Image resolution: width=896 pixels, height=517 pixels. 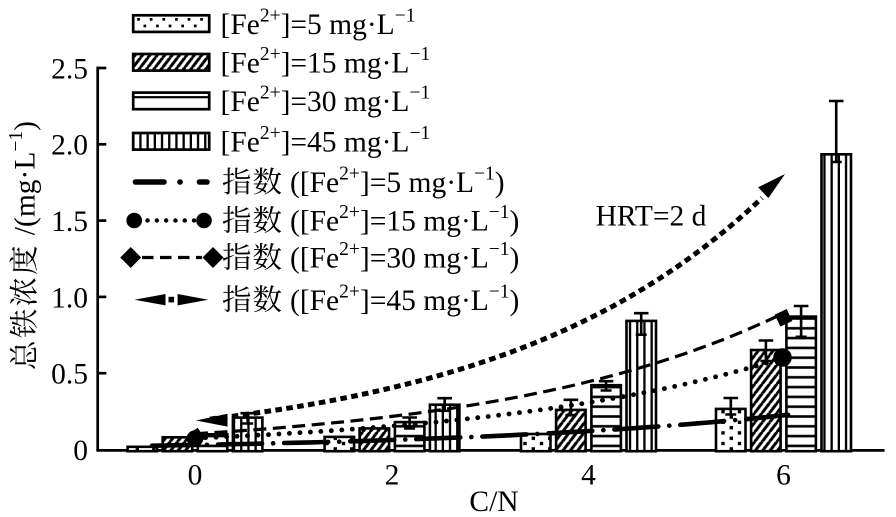 I want to click on svg-text: ([Fe2+]=30 mg·L−1), so click(x=404, y=257).